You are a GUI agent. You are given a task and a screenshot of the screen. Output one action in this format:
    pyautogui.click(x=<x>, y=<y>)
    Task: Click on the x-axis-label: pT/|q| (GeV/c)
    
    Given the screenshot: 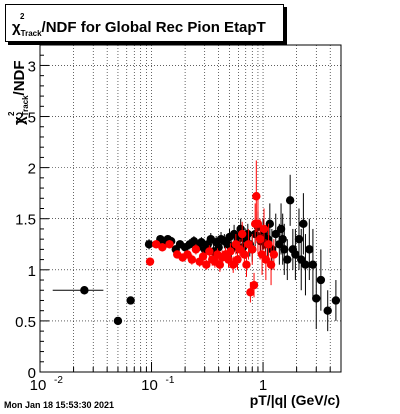 What is the action you would take?
    pyautogui.click(x=295, y=400)
    